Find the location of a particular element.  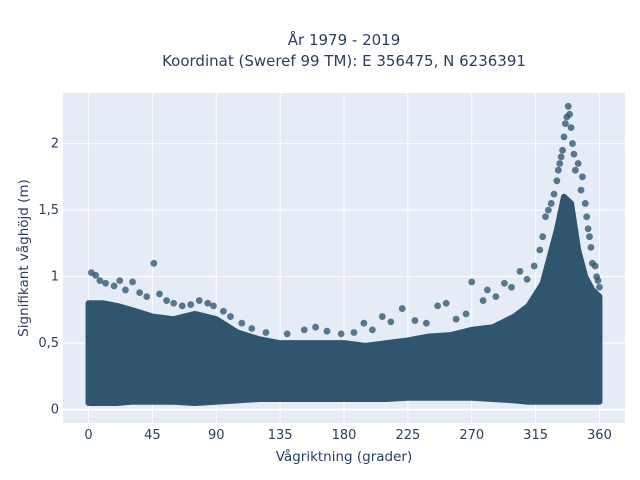

y-tick-label: 0,5 is located at coordinates (48, 343).